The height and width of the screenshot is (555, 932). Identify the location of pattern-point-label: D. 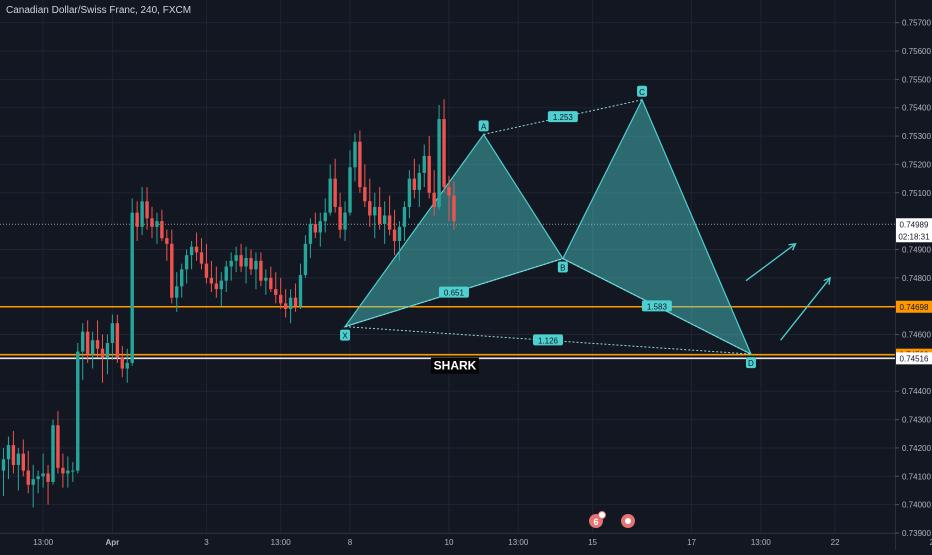
(751, 363).